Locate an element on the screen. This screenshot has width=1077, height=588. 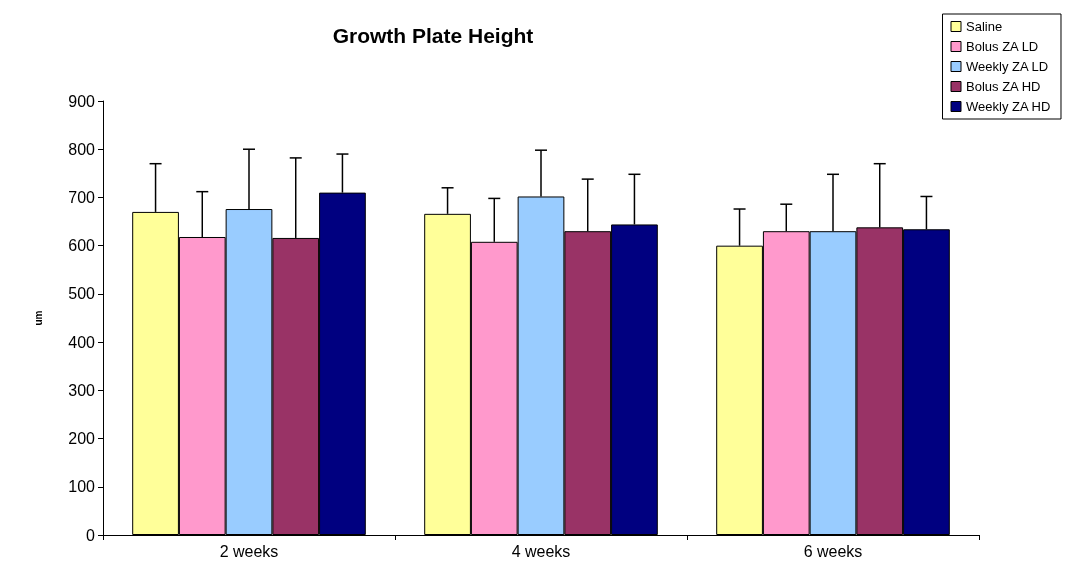
y-tick-label: 500 is located at coordinates (82, 294).